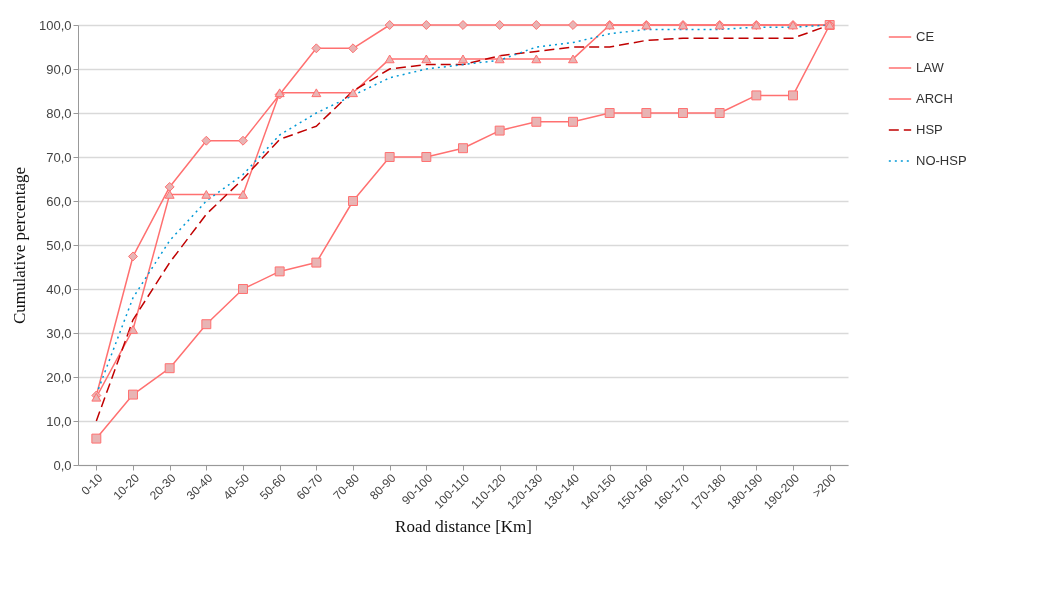 The image size is (1039, 609). Describe the element at coordinates (925, 36) in the screenshot. I see `legend-label: CE` at that location.